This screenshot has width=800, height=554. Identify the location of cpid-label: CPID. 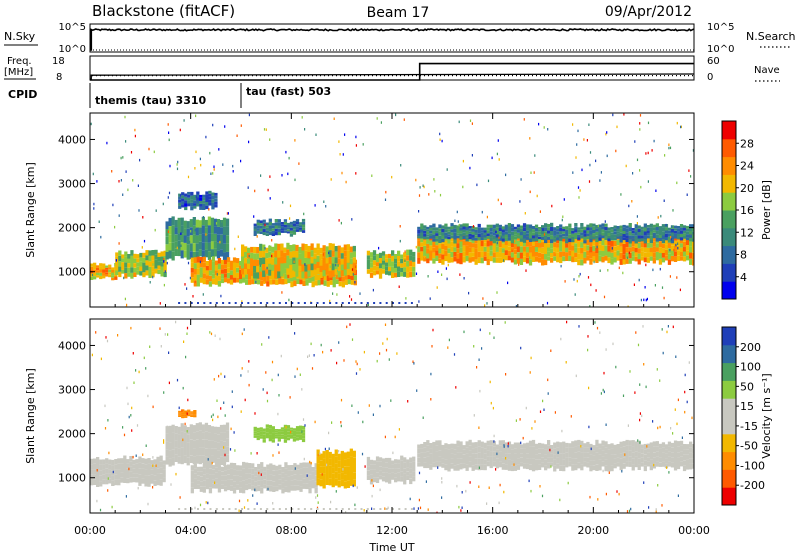
(22, 94).